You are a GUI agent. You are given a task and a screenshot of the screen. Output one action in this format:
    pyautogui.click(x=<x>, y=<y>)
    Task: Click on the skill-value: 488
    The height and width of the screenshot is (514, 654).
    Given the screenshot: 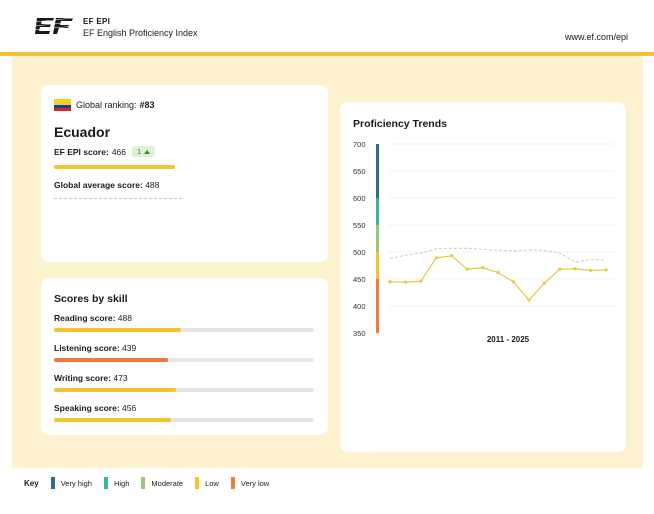 What is the action you would take?
    pyautogui.click(x=124, y=318)
    